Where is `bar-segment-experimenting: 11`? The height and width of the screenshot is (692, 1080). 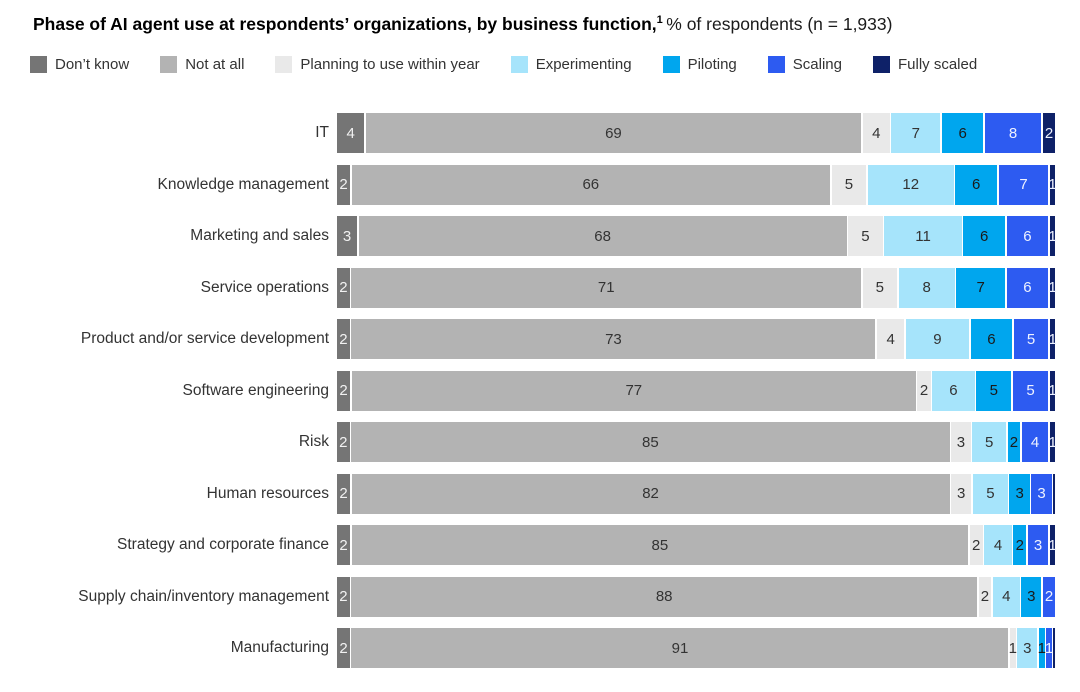 bar-segment-experimenting: 11 is located at coordinates (923, 236).